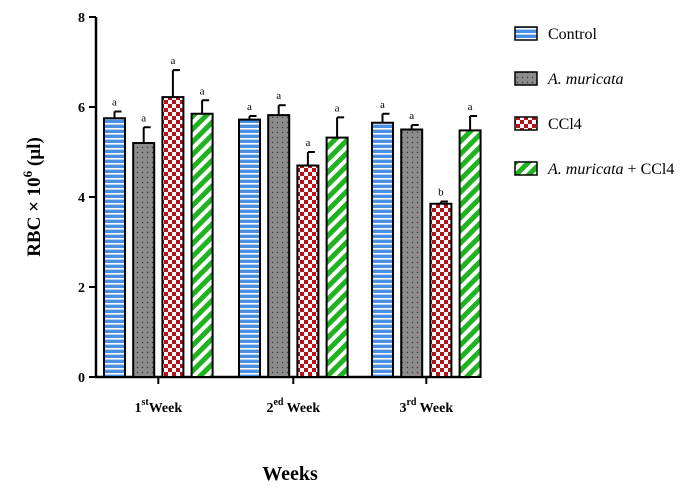 The height and width of the screenshot is (490, 698). I want to click on legend-label: CCl4, so click(565, 124).